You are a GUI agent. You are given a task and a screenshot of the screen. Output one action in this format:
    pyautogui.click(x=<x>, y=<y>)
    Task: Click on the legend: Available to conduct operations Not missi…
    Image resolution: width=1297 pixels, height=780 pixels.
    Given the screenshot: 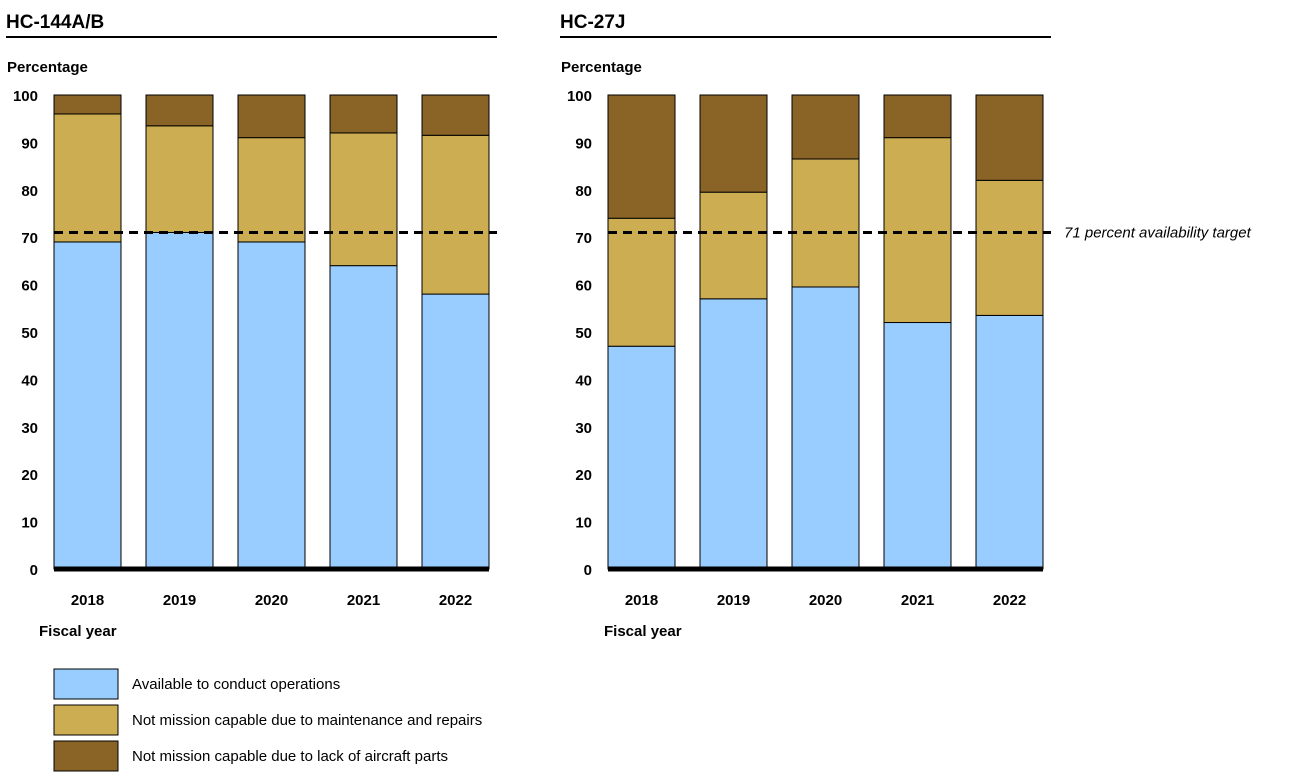 What is the action you would take?
    pyautogui.click(x=267, y=720)
    